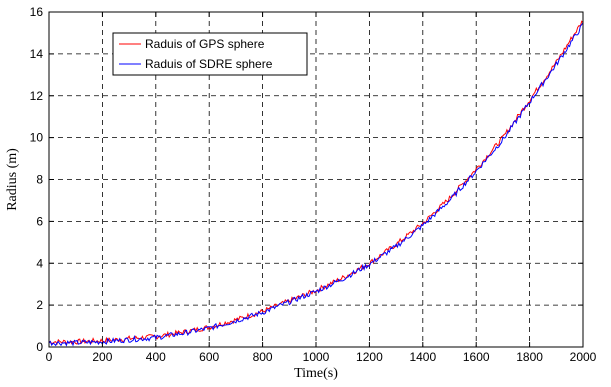 This screenshot has width=611, height=387. I want to click on x-tick-label: 1400, so click(422, 357).